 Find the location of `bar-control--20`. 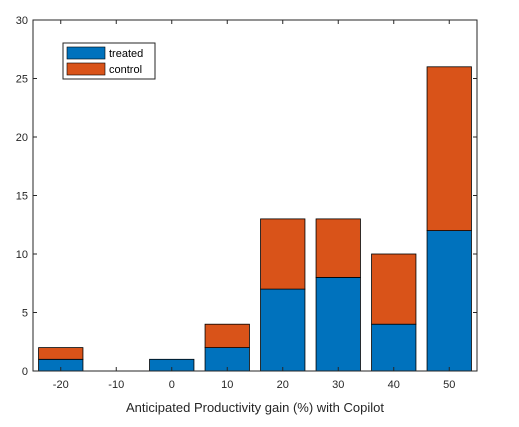

bar-control--20 is located at coordinates (61, 353).